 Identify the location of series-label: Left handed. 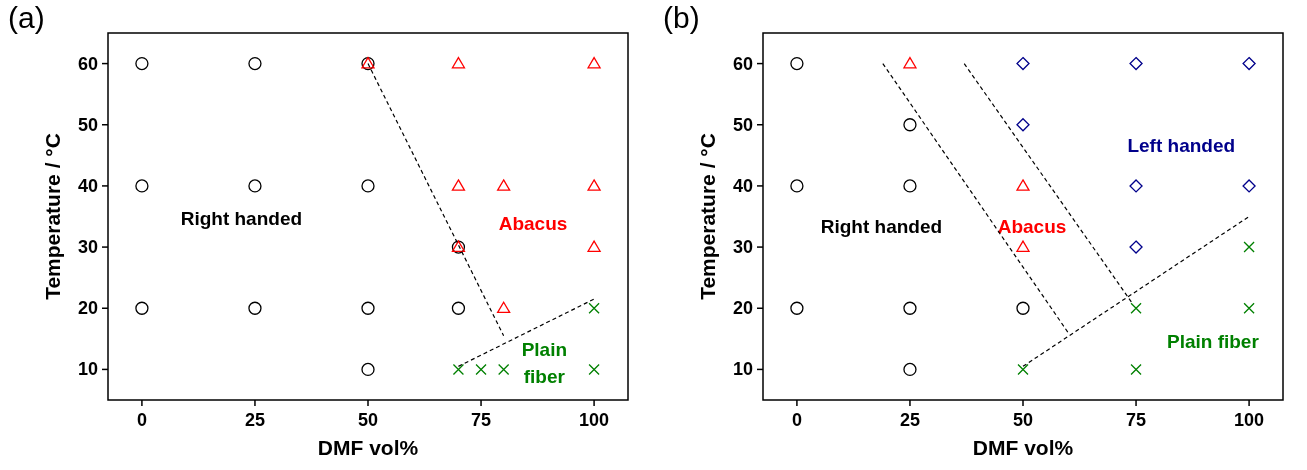
(1181, 145).